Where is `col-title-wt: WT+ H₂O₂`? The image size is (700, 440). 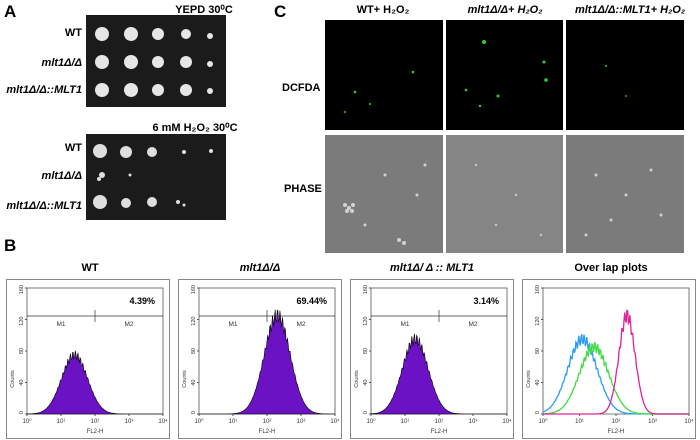 col-title-wt: WT+ H₂O₂ is located at coordinates (383, 10).